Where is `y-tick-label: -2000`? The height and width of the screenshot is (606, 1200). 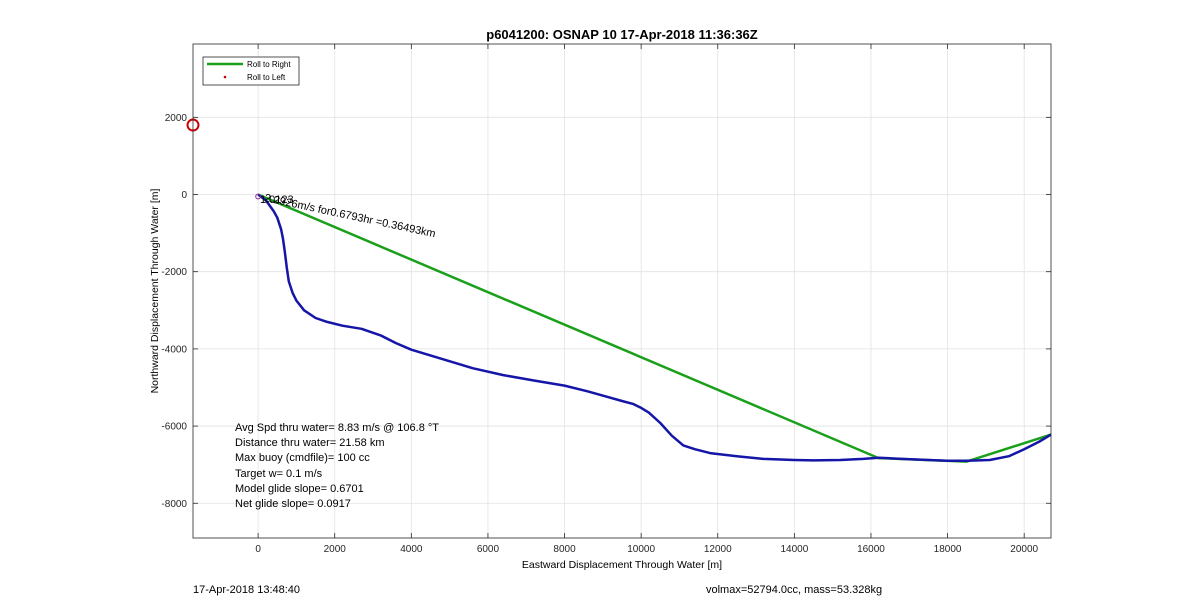 y-tick-label: -2000 is located at coordinates (174, 272).